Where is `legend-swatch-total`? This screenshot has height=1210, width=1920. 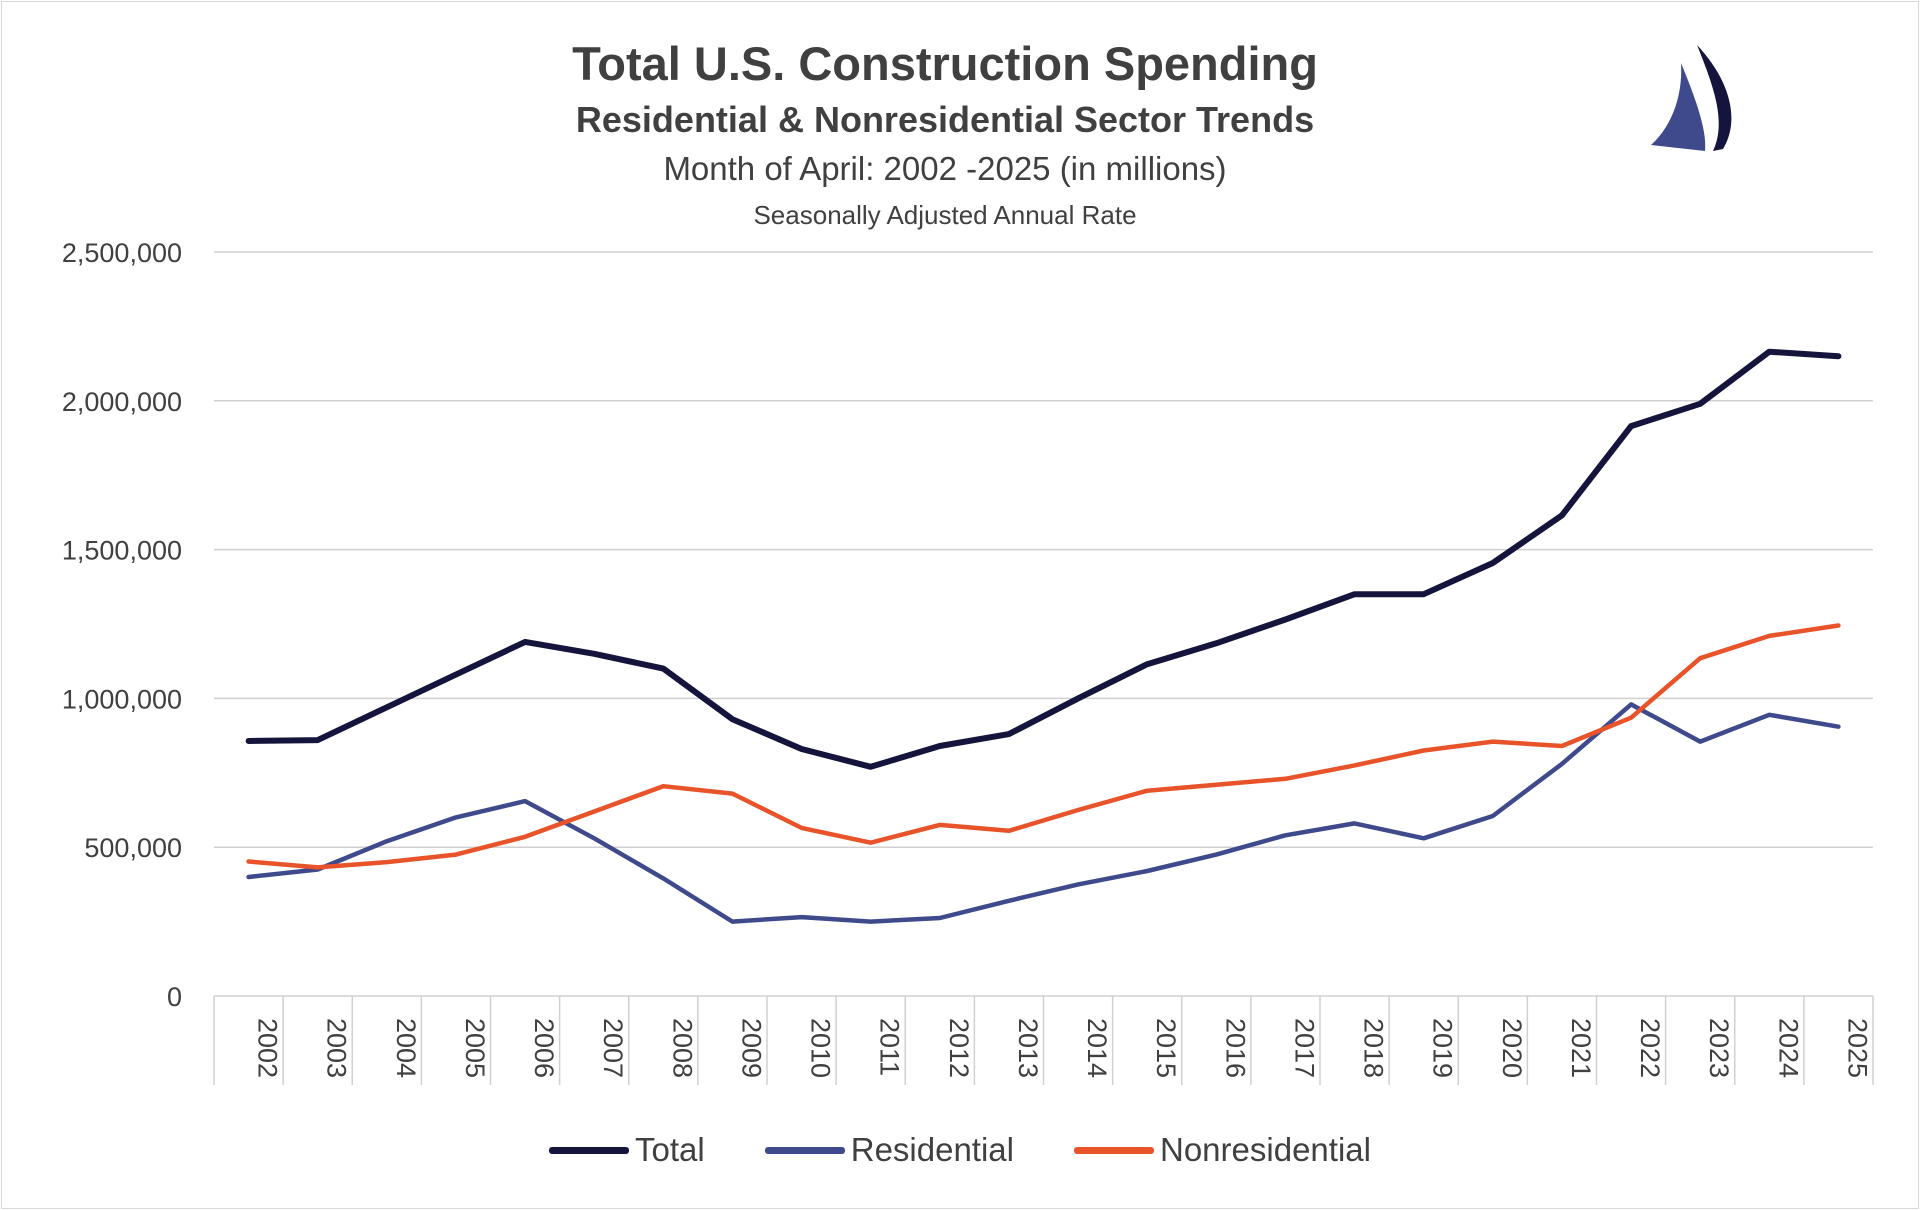 legend-swatch-total is located at coordinates (589, 1150).